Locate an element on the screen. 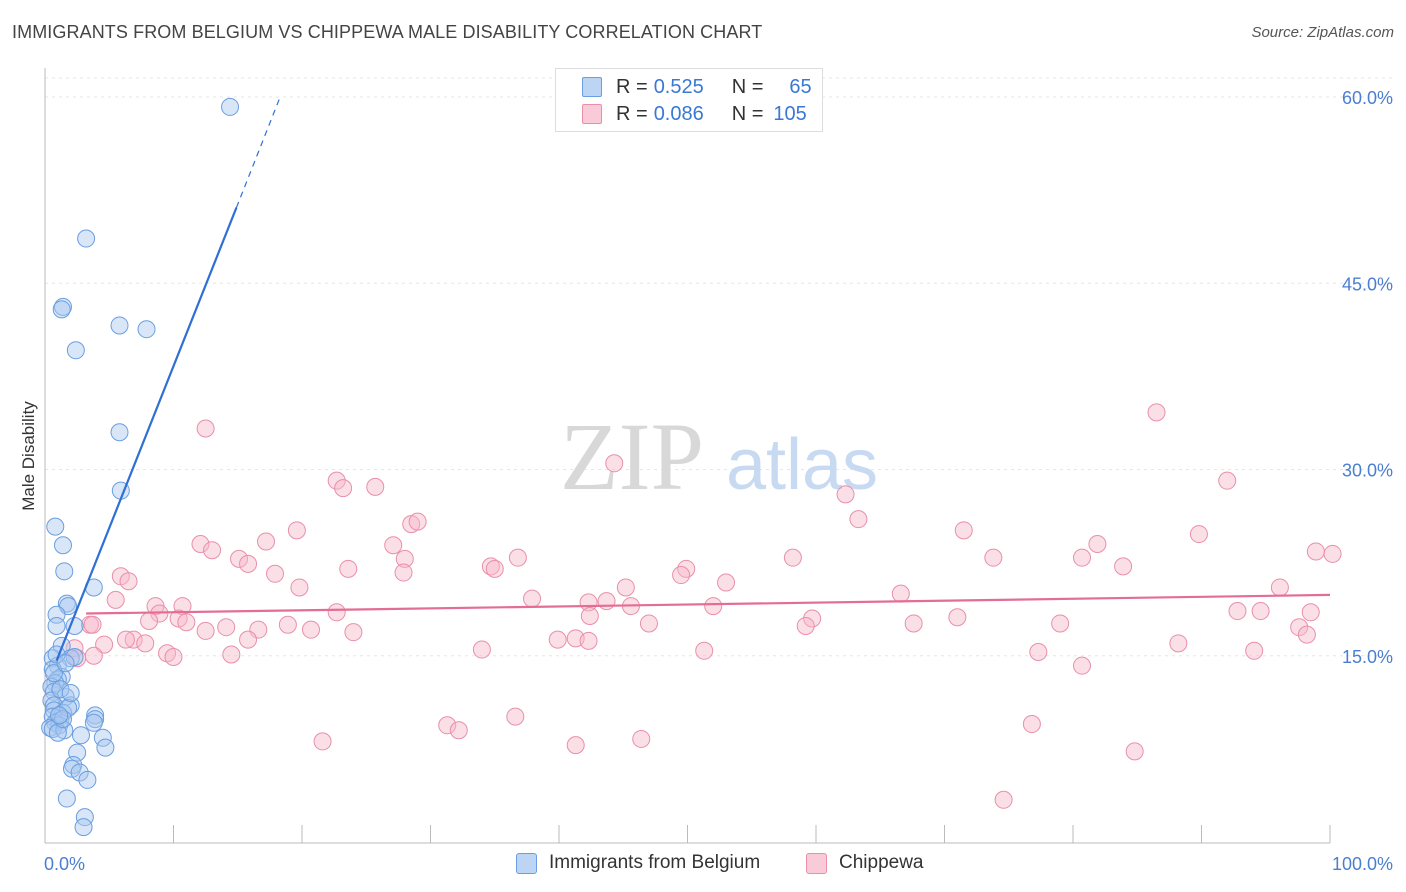 The height and width of the screenshot is (892, 1406). trend-line-belgium-extension is located at coordinates (258, 152).